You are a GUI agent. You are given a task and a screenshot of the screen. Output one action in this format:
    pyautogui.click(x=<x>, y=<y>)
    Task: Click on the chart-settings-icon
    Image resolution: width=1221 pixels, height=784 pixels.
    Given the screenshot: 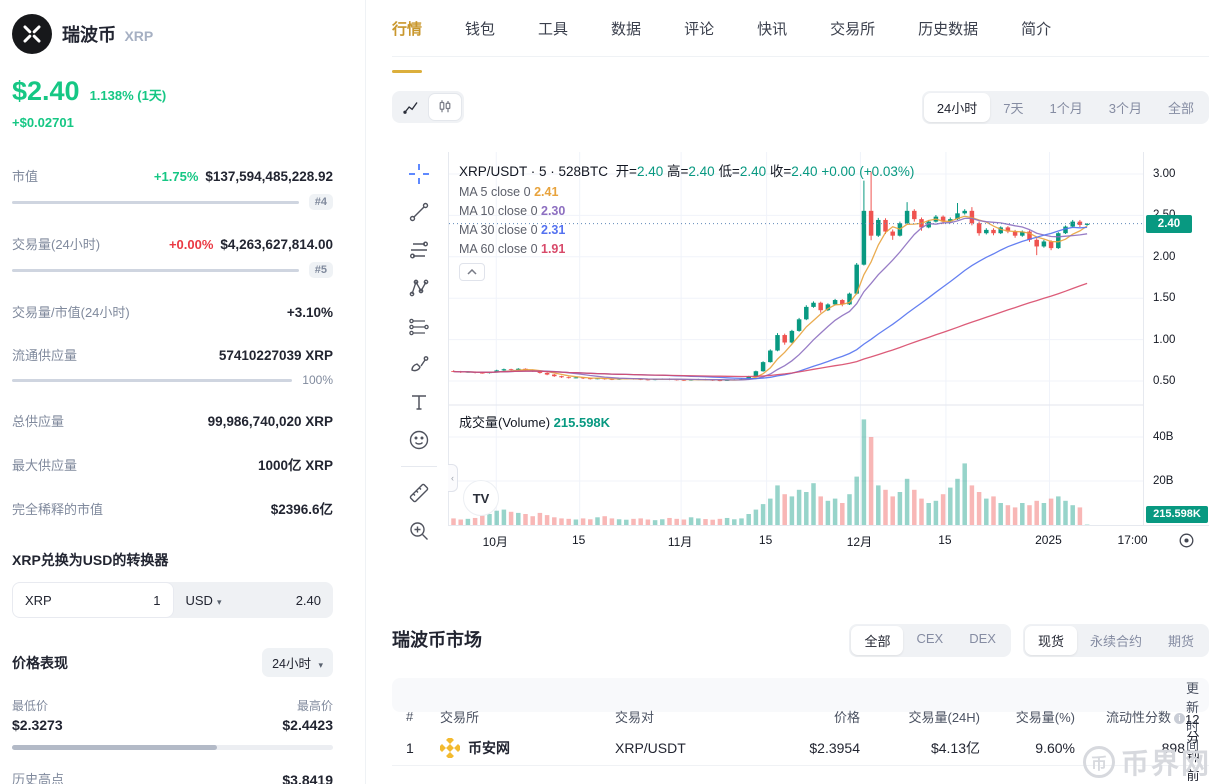 What is the action you would take?
    pyautogui.click(x=1186, y=542)
    